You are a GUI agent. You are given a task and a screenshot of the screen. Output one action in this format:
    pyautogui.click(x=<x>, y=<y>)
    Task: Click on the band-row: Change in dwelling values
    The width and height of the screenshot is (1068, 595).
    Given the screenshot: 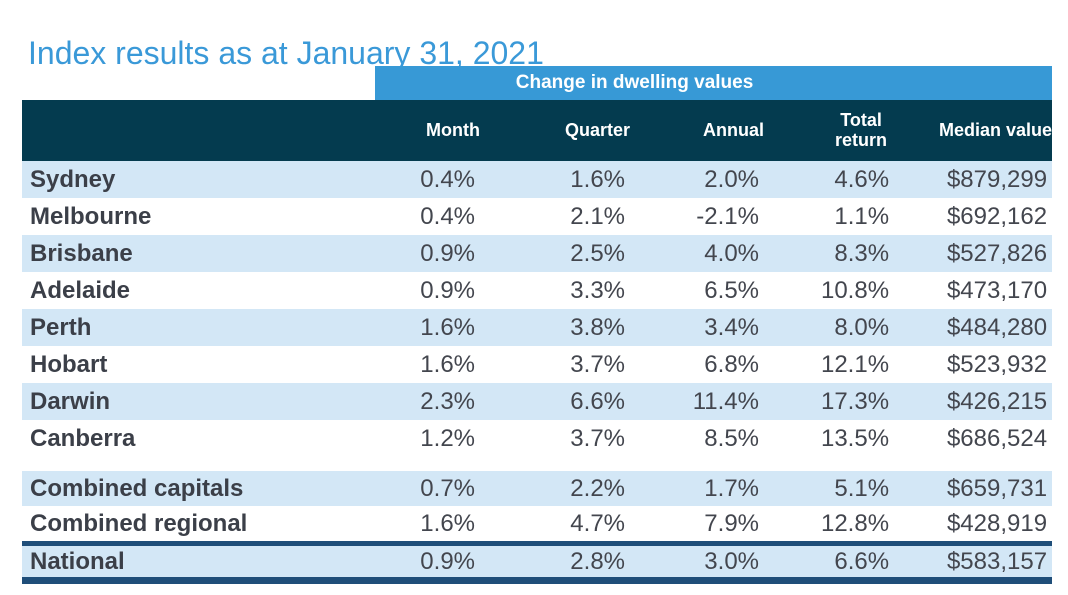 What is the action you would take?
    pyautogui.click(x=537, y=83)
    